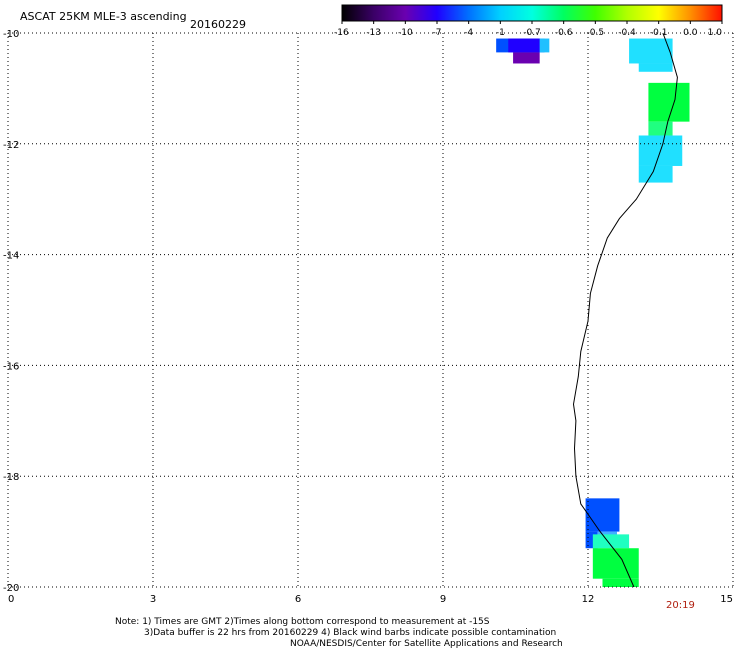  Describe the element at coordinates (588, 599) in the screenshot. I see `x-tick-label: 12` at that location.